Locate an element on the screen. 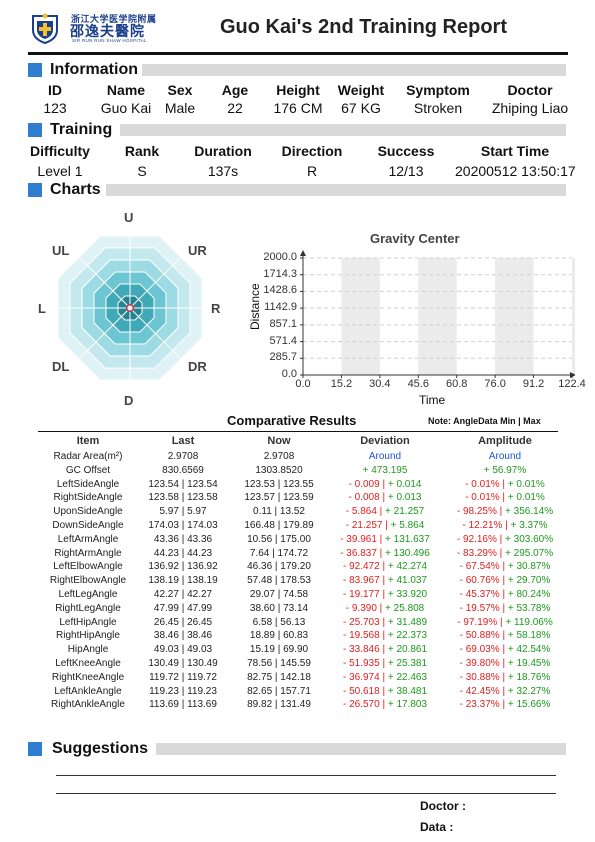  report-title: Guo Kai's 2nd Training Report is located at coordinates (364, 27).